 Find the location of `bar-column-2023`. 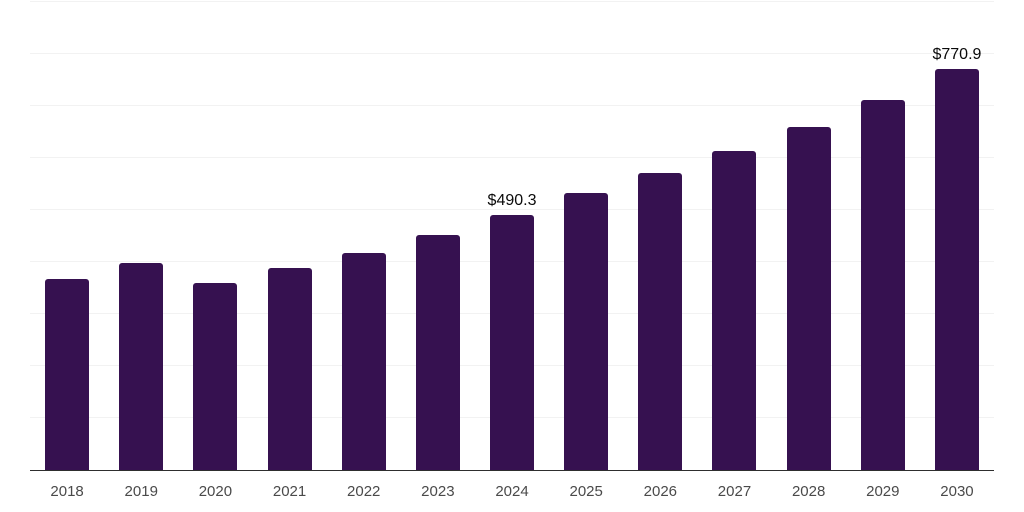

bar-column-2023 is located at coordinates (438, 236).